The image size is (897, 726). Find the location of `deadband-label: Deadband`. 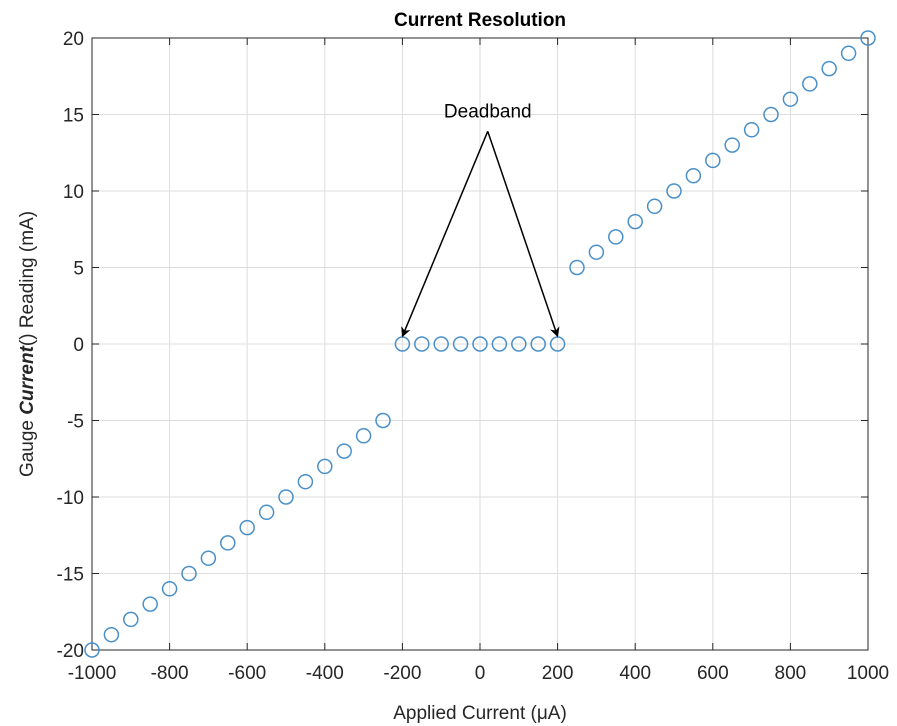

deadband-label: Deadband is located at coordinates (488, 112).